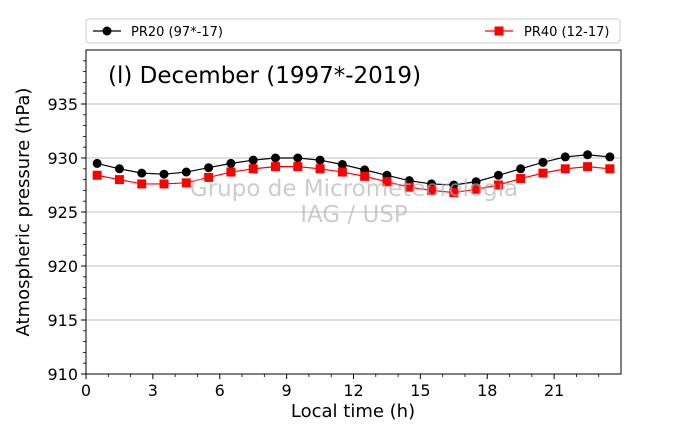 This screenshot has height=424, width=690. I want to click on x-tick-label: 21, so click(554, 390).